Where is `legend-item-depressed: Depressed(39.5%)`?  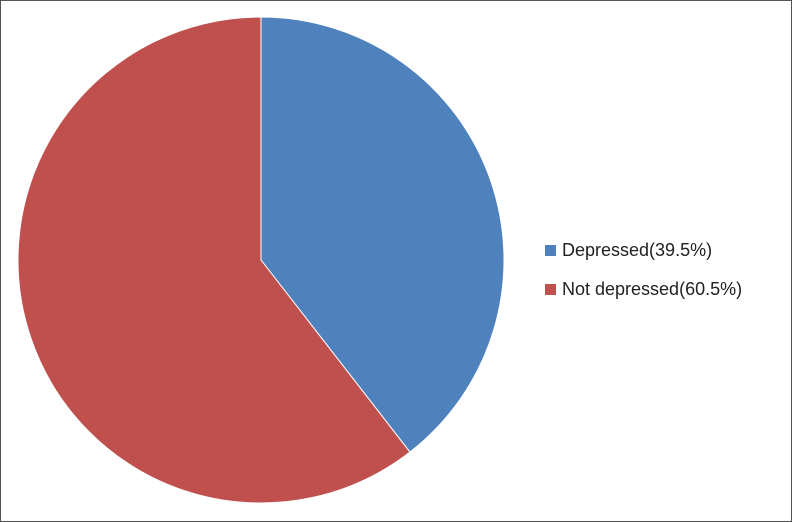
legend-item-depressed: Depressed(39.5%) is located at coordinates (643, 250).